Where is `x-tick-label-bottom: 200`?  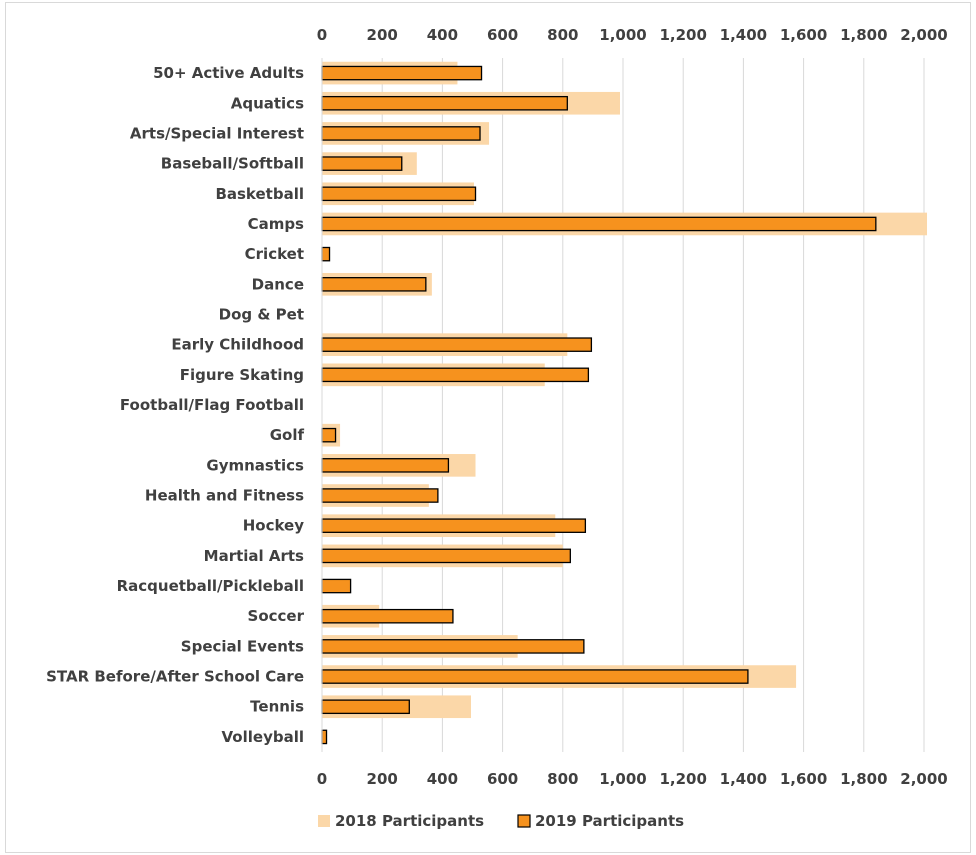 x-tick-label-bottom: 200 is located at coordinates (382, 779).